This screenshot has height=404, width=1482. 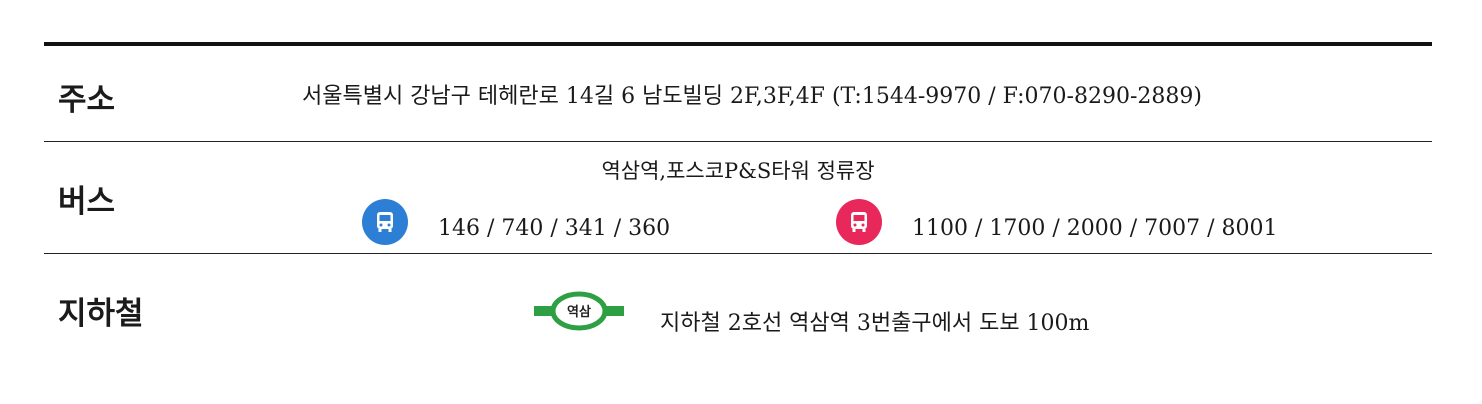 I want to click on subway-station-icon: 역삼, so click(x=579, y=311).